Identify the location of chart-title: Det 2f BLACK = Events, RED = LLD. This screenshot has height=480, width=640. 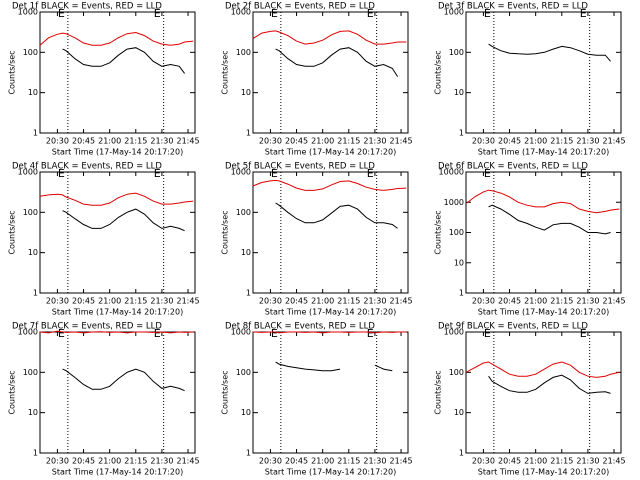
(300, 7).